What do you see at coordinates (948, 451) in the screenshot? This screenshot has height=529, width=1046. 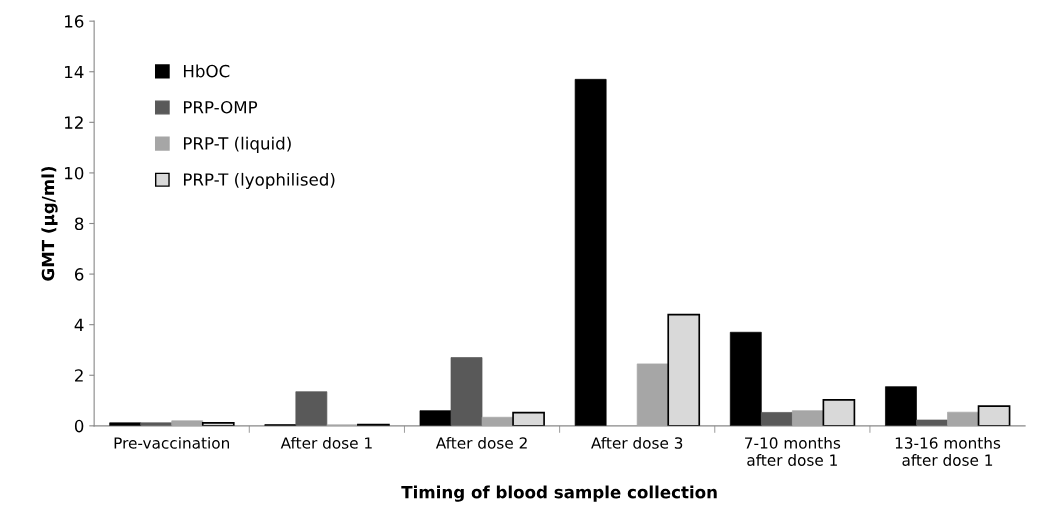 I see `x-tick-label: 13-16 months after dose 1` at bounding box center [948, 451].